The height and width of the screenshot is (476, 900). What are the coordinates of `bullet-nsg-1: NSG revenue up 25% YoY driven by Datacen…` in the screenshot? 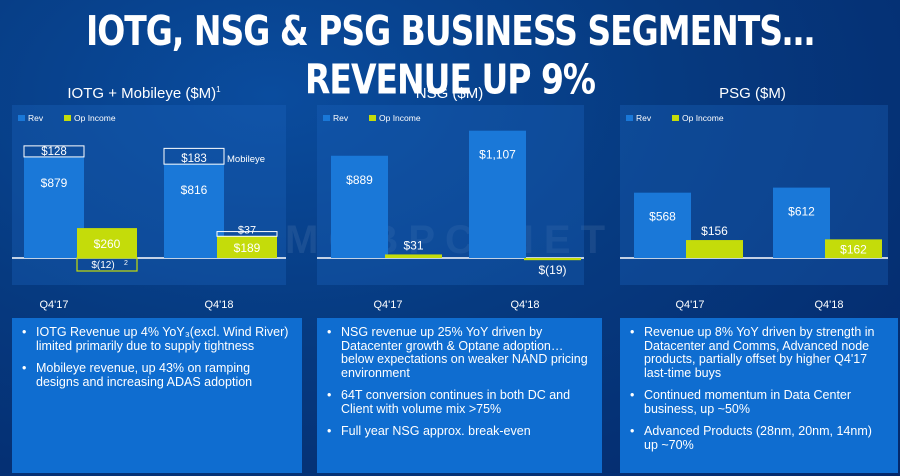 It's located at (459, 352).